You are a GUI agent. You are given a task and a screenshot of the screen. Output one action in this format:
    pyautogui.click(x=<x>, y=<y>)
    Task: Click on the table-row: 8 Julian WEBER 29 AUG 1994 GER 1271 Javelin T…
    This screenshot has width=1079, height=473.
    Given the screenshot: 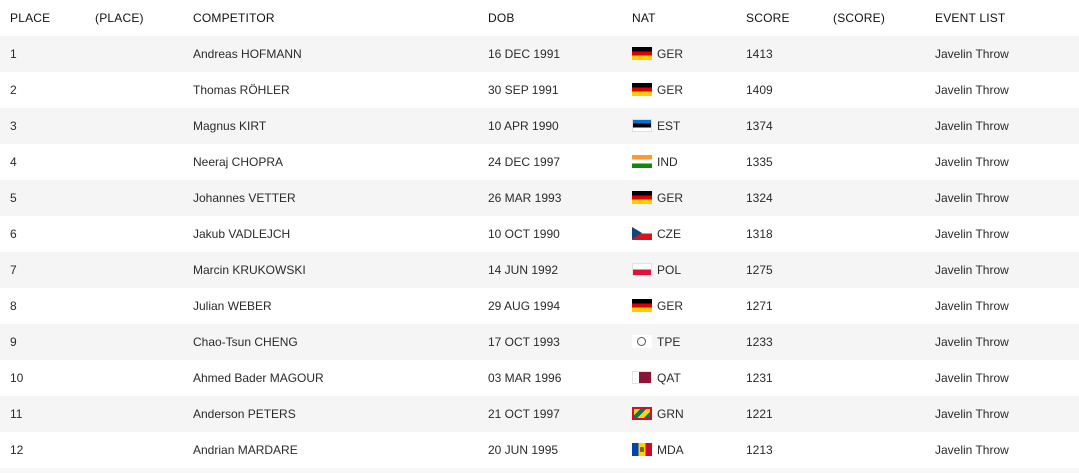 What is the action you would take?
    pyautogui.click(x=539, y=306)
    